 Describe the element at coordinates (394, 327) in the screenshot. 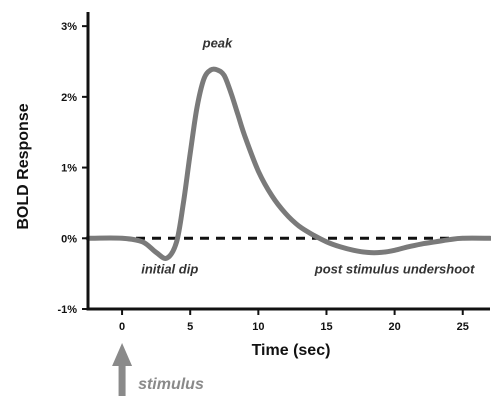

I see `x-tick-label: 20` at that location.